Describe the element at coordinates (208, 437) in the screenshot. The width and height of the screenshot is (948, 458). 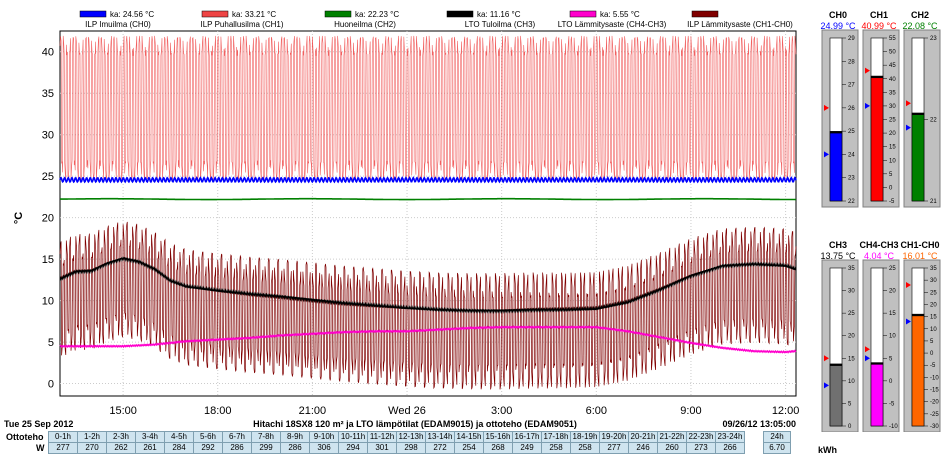
I see `hour-header: 5-6h` at that location.